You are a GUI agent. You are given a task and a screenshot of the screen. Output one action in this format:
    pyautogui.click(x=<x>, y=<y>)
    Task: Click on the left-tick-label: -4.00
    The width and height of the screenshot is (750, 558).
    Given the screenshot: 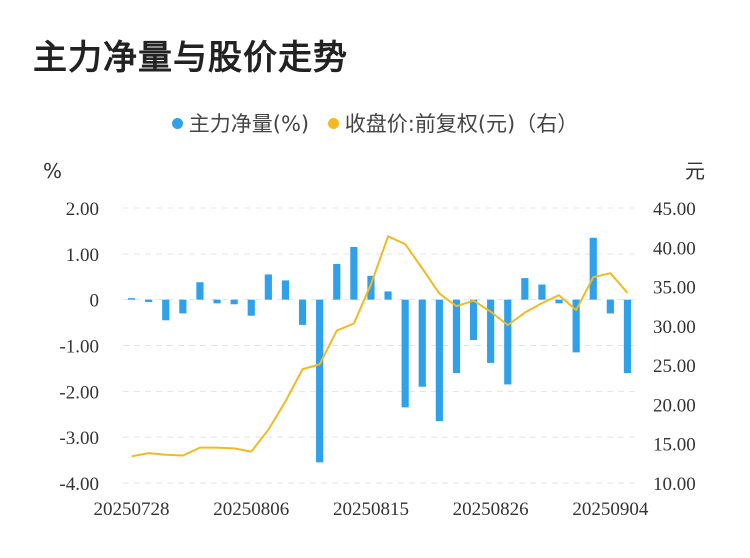 What is the action you would take?
    pyautogui.click(x=79, y=484)
    